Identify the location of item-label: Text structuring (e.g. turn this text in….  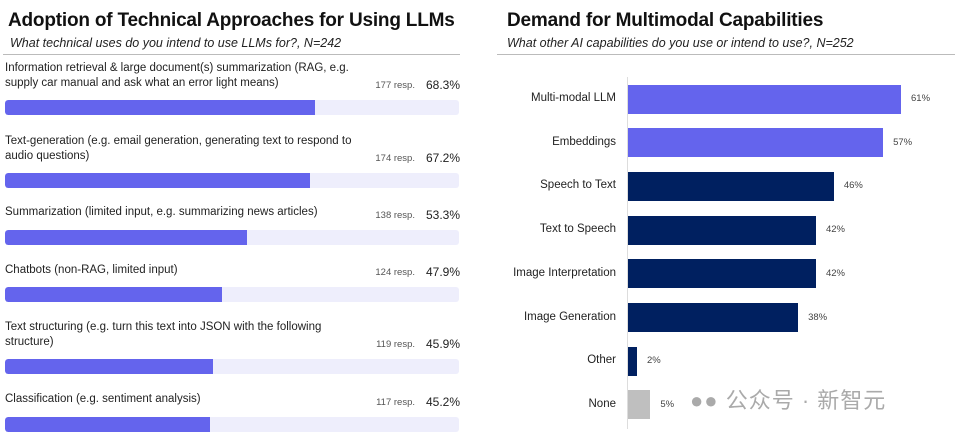
(163, 334).